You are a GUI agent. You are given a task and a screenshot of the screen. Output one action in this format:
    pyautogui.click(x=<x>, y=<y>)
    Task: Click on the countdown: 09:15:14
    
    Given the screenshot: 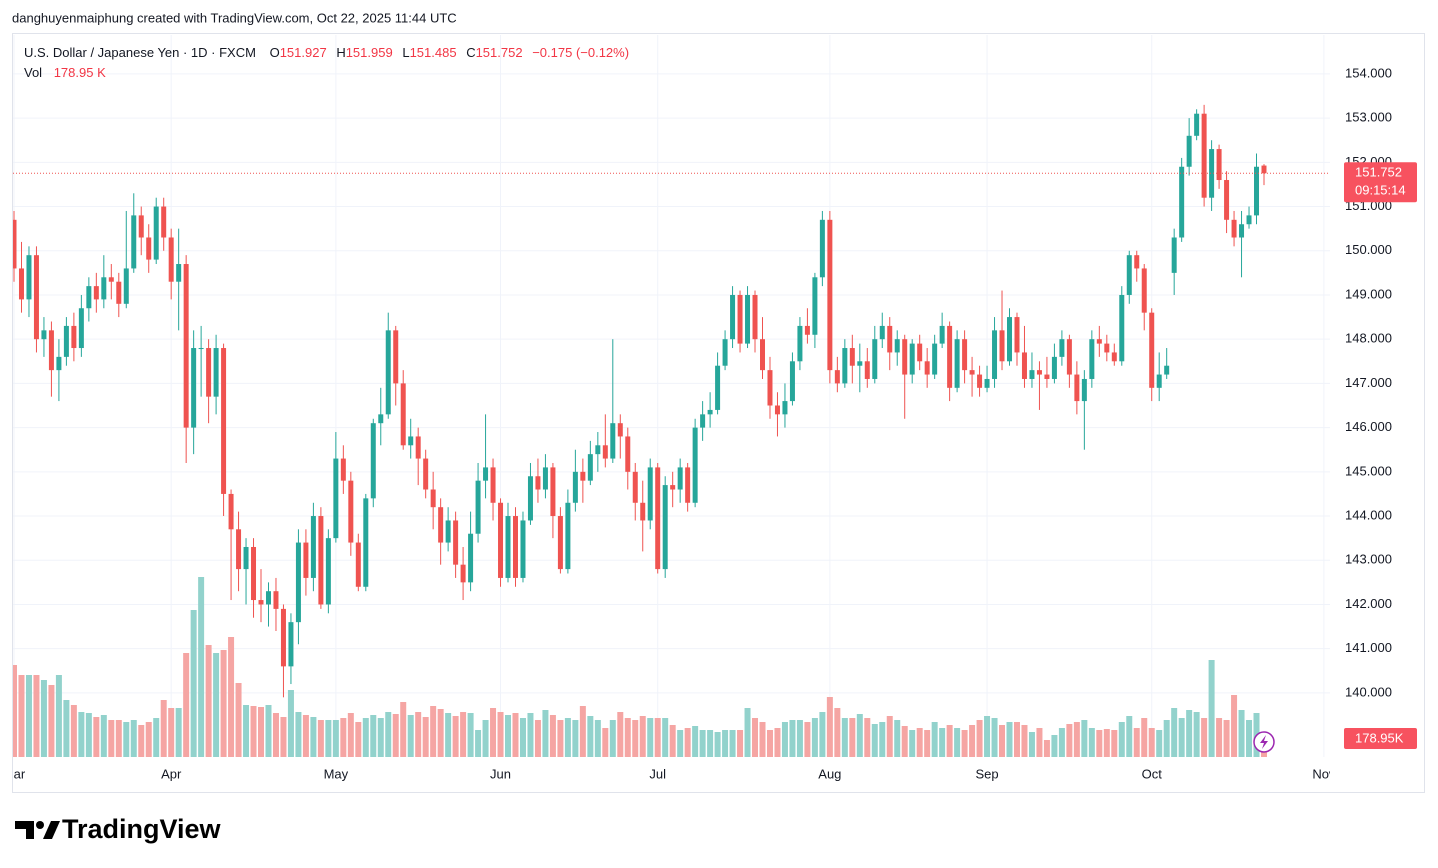 What is the action you would take?
    pyautogui.click(x=1380, y=190)
    